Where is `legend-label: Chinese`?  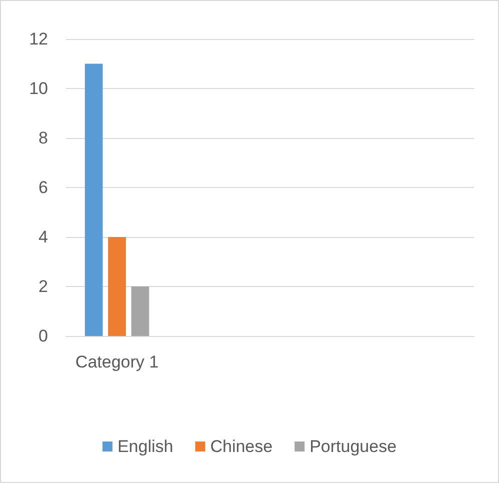 legend-label: Chinese is located at coordinates (241, 446).